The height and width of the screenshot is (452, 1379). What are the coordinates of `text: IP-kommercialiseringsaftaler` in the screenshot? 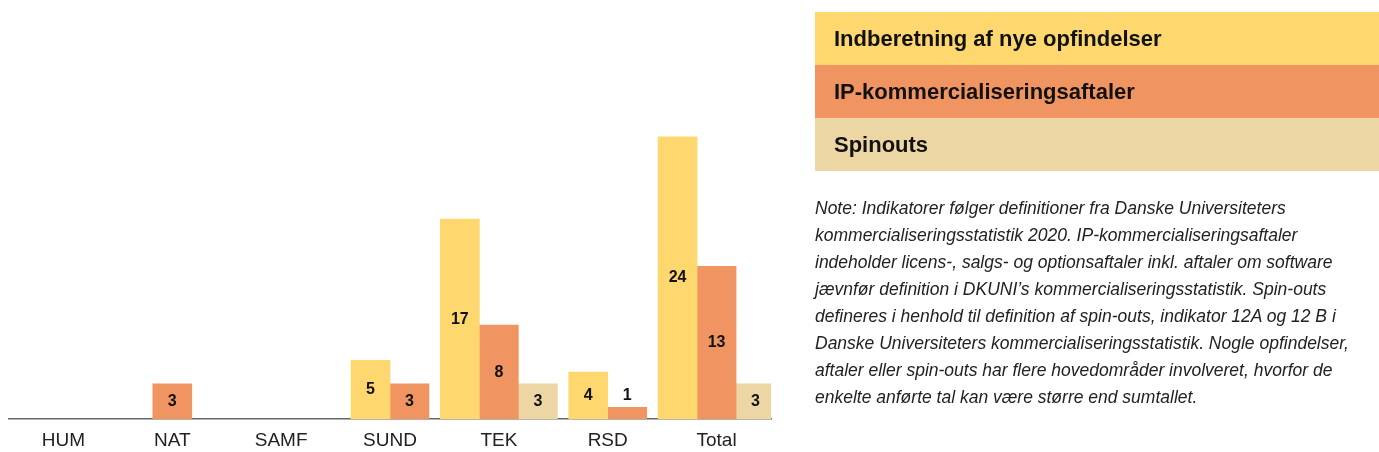 It's located at (984, 91).